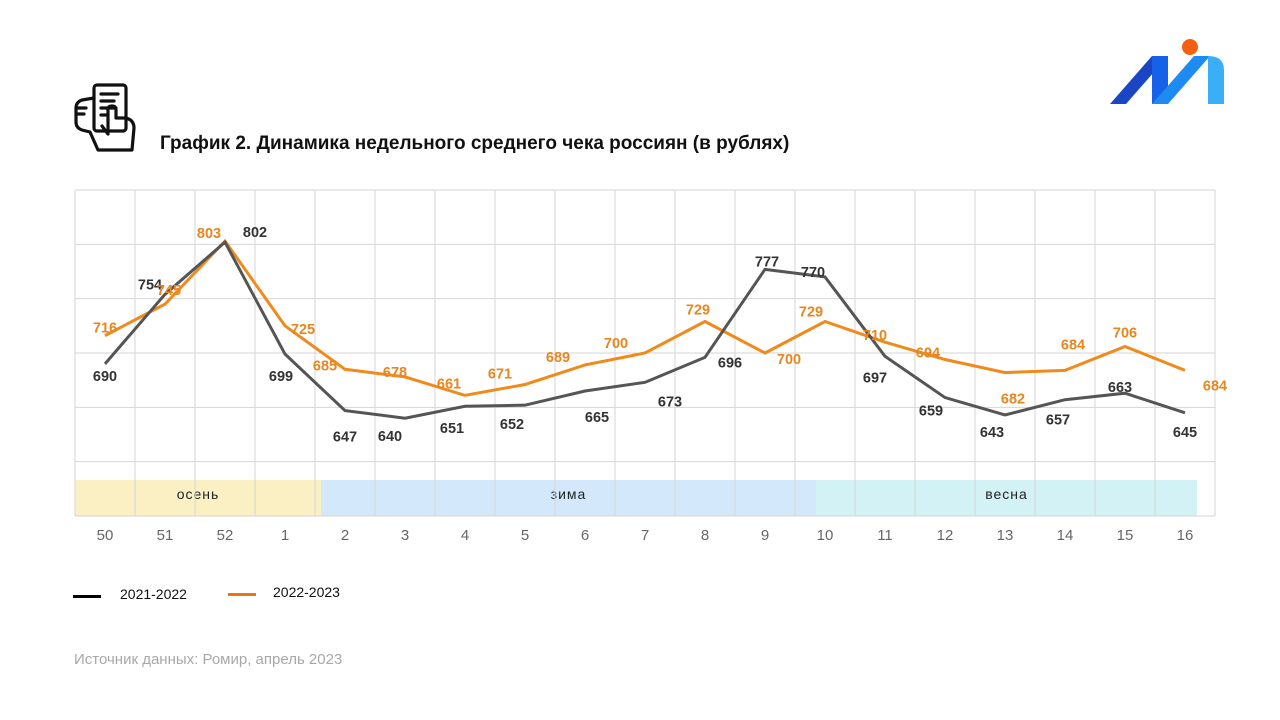 Image resolution: width=1280 pixels, height=720 pixels. I want to click on data-label: 643, so click(992, 433).